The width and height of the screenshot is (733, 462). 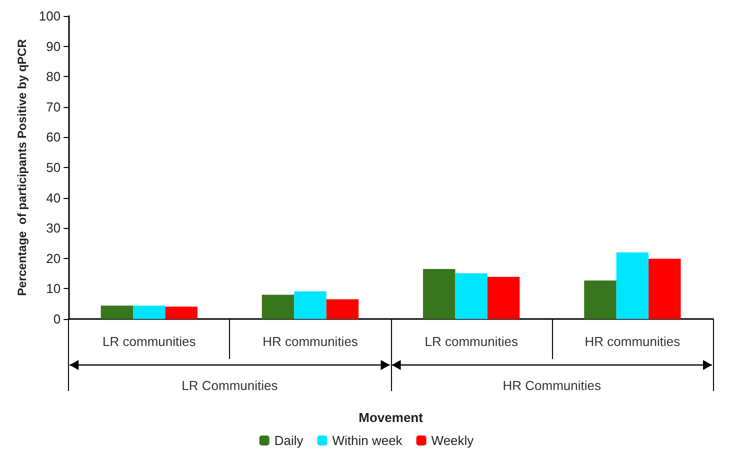 I want to click on y-tick-label: 80, so click(x=53, y=76).